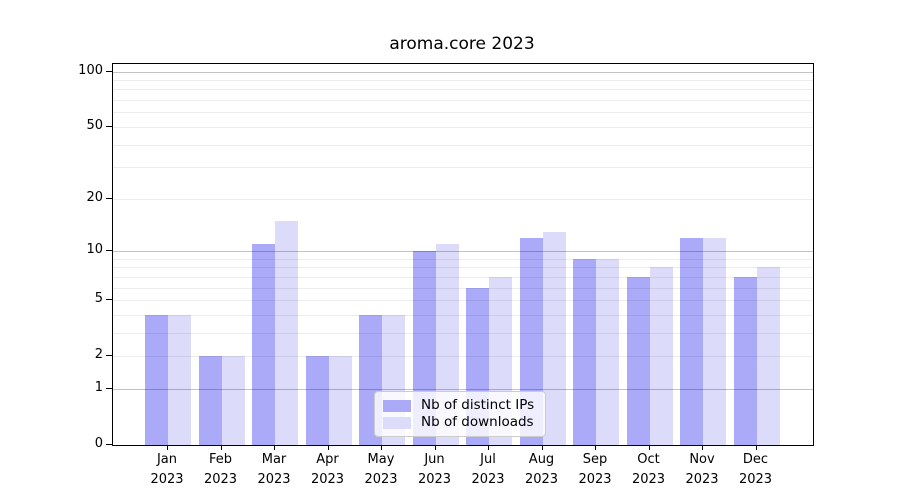 The width and height of the screenshot is (900, 500). I want to click on bar-downloads-nov, so click(714, 341).